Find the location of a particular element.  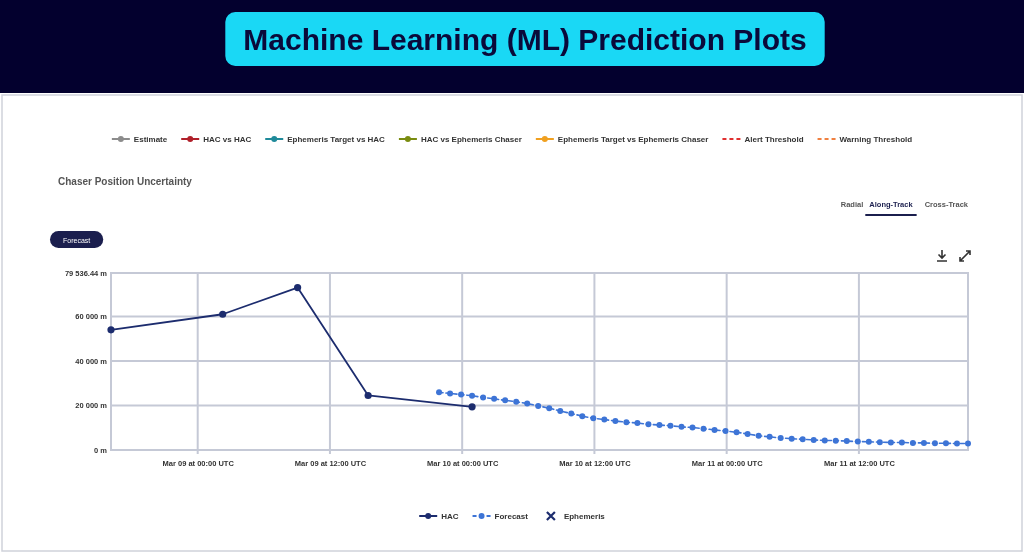

legend-label: Estimate is located at coordinates (150, 139).